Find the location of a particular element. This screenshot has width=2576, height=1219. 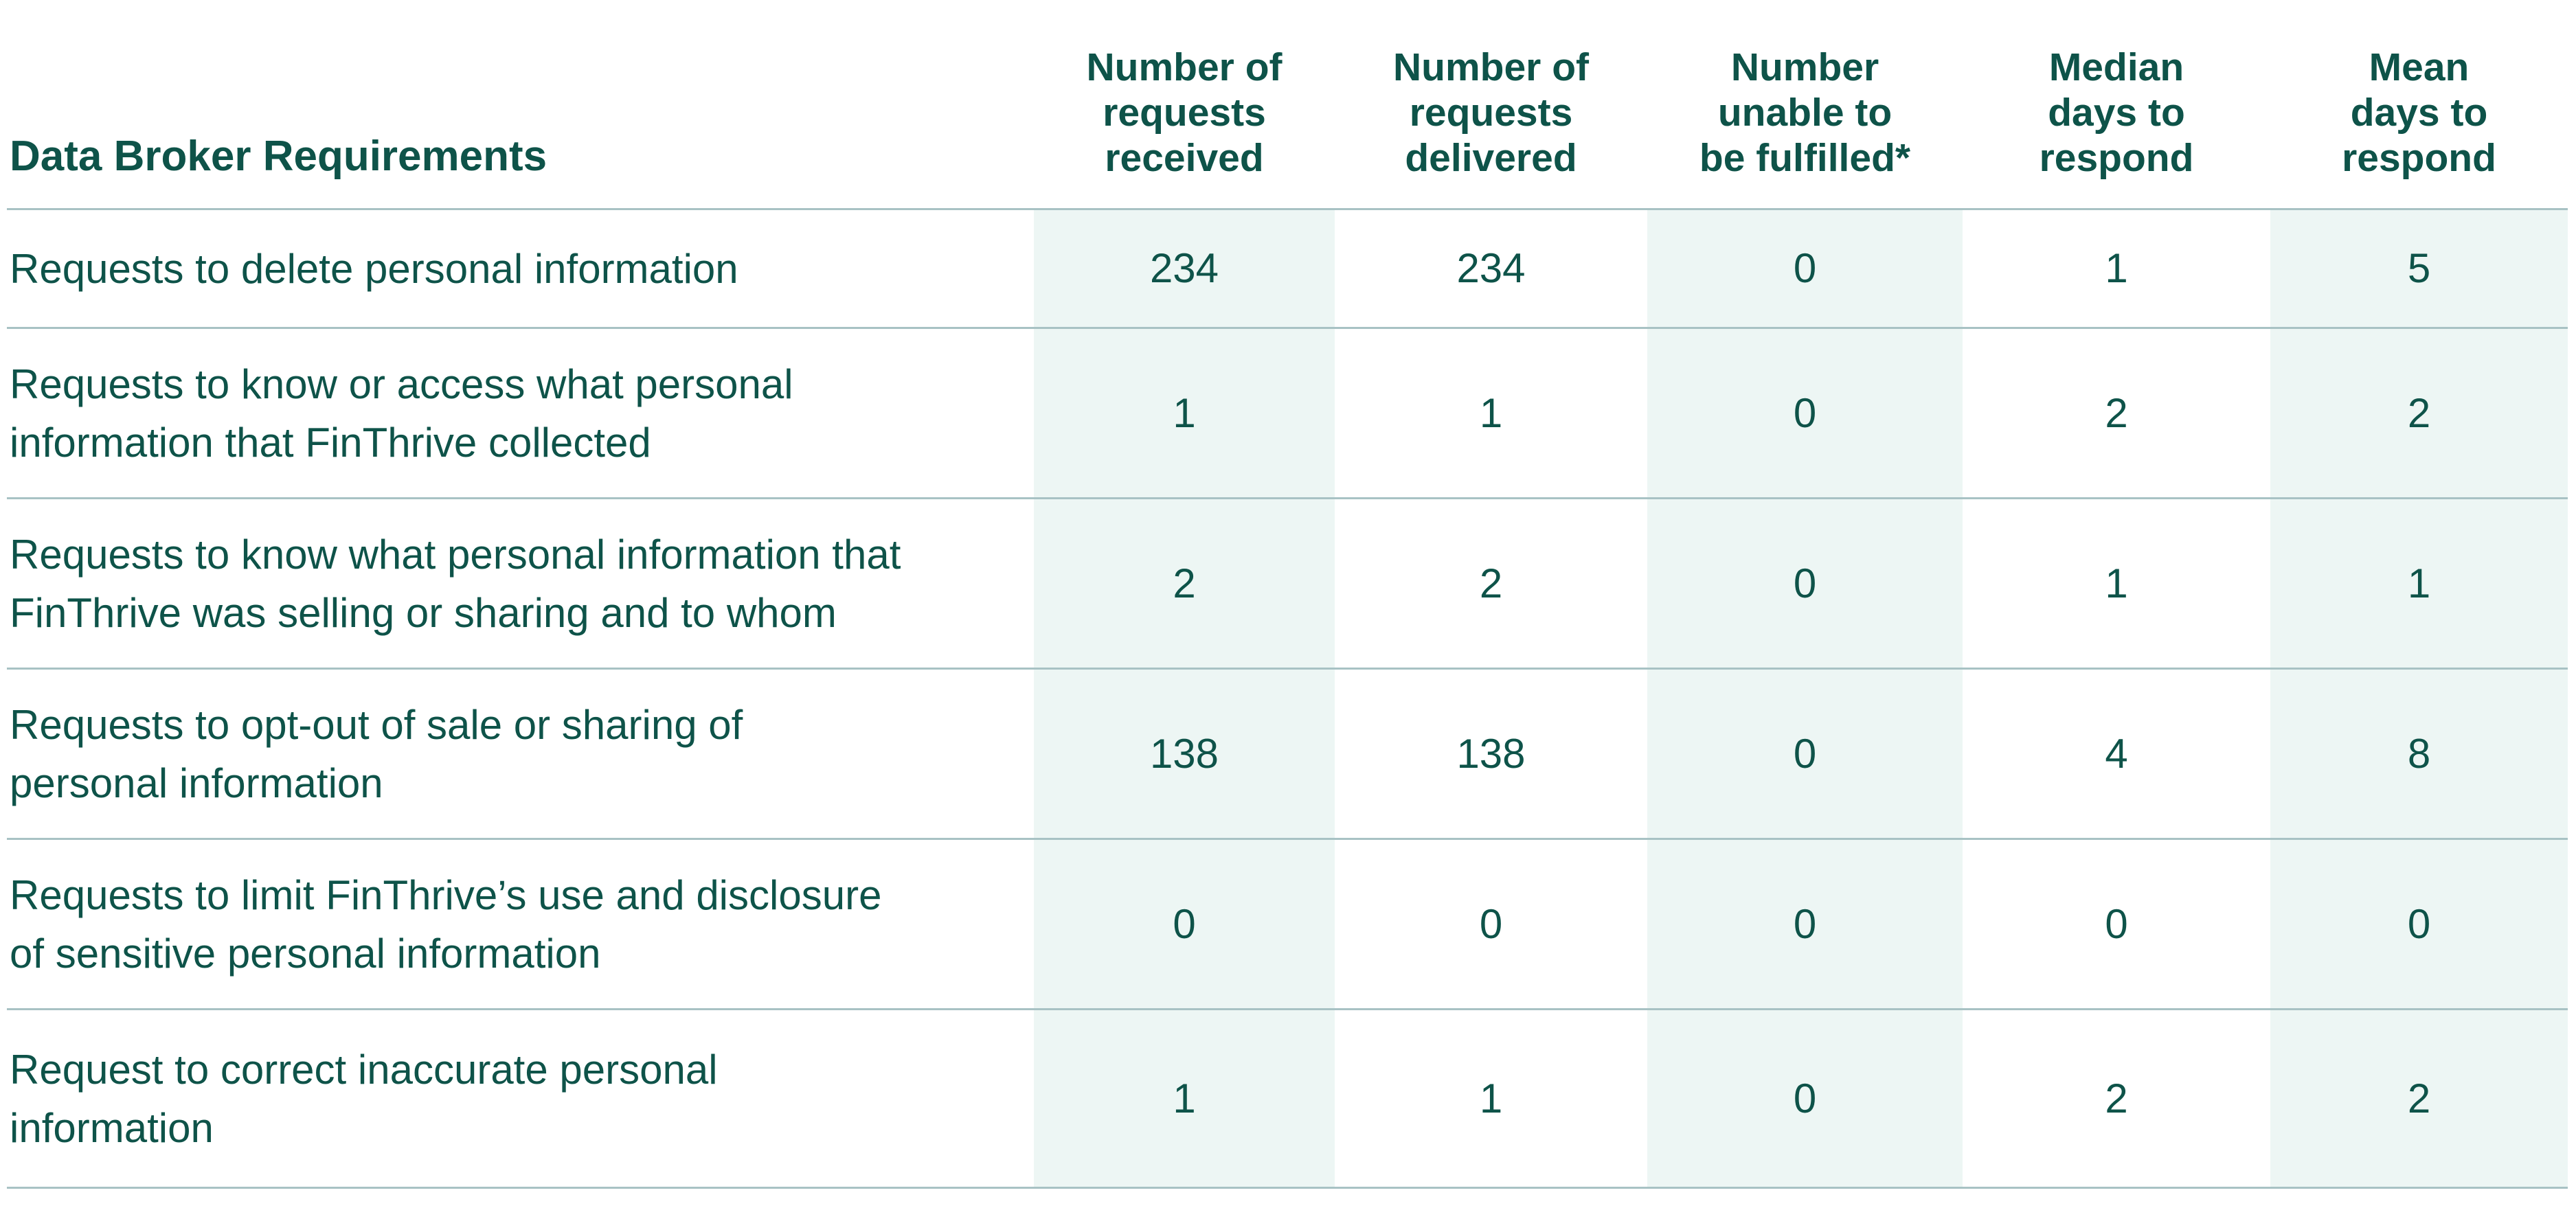

column-header-requests-received: Number of requests received is located at coordinates (1184, 112).